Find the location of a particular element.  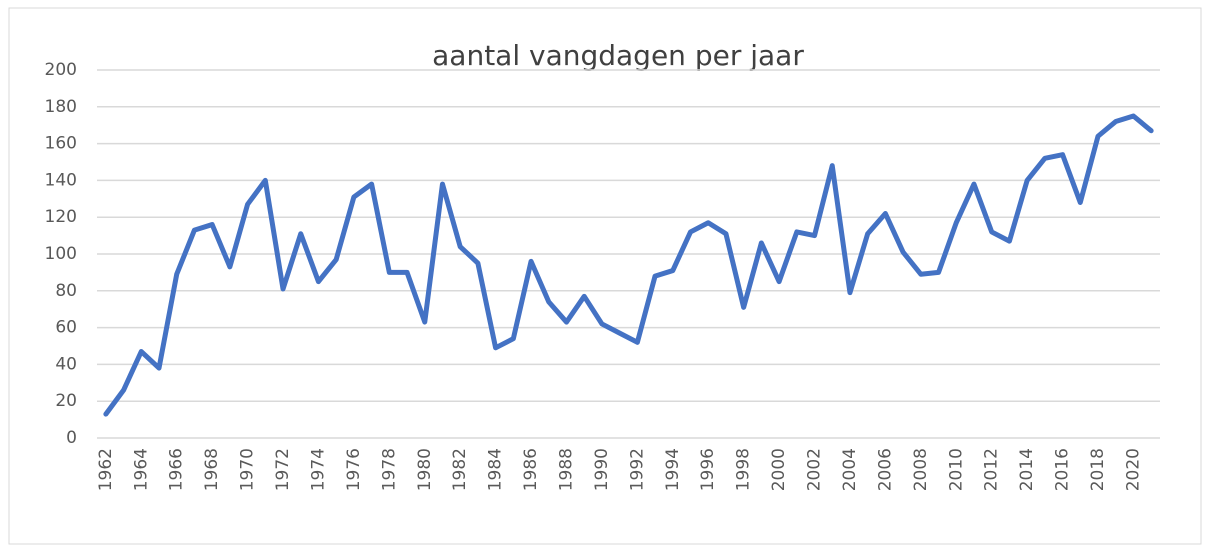

x-tick-label: 1998 is located at coordinates (744, 469).